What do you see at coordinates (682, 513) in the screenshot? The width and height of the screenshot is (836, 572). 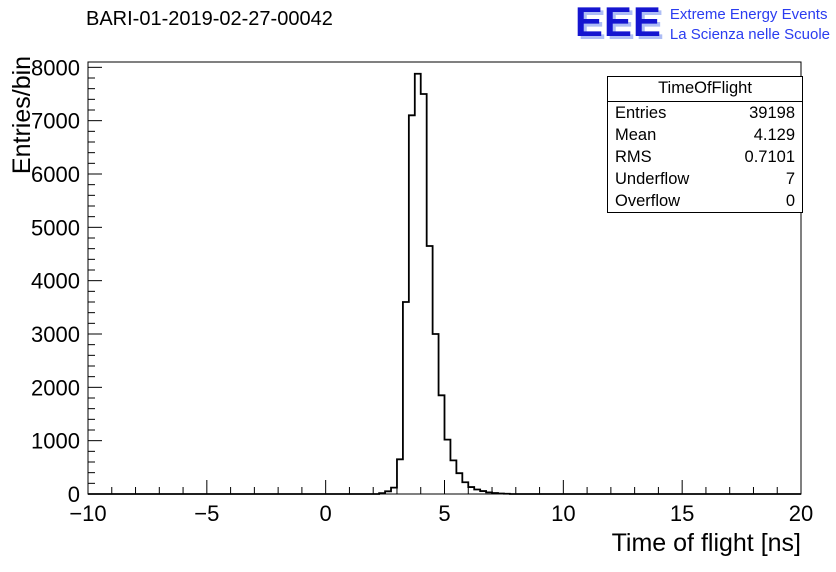 I see `x-tick-label: 15` at bounding box center [682, 513].